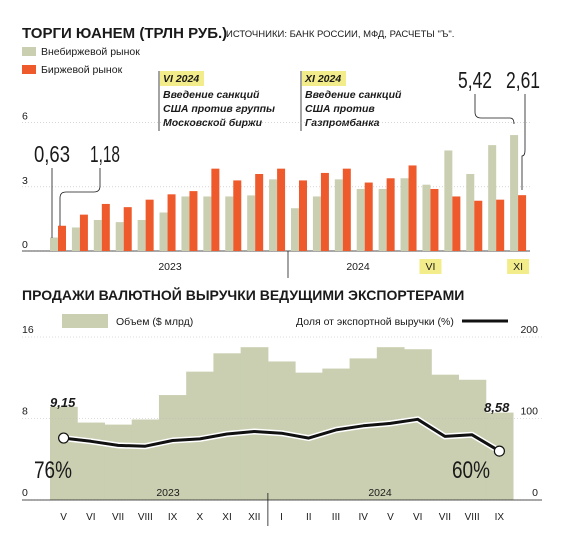 Image resolution: width=565 pixels, height=544 pixels. I want to click on chart2-ytick-right: 100, so click(529, 412).